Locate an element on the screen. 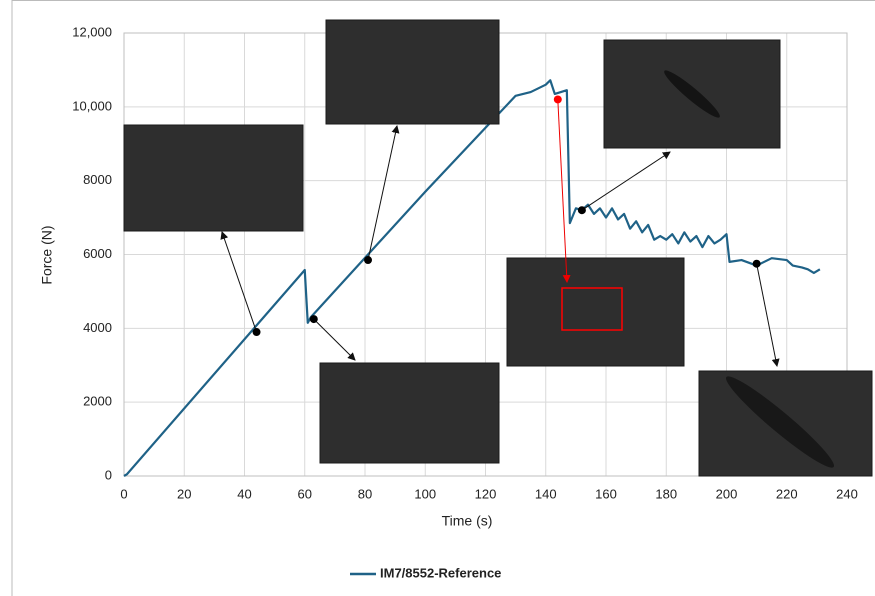  x-tick-label: 120 is located at coordinates (486, 493).